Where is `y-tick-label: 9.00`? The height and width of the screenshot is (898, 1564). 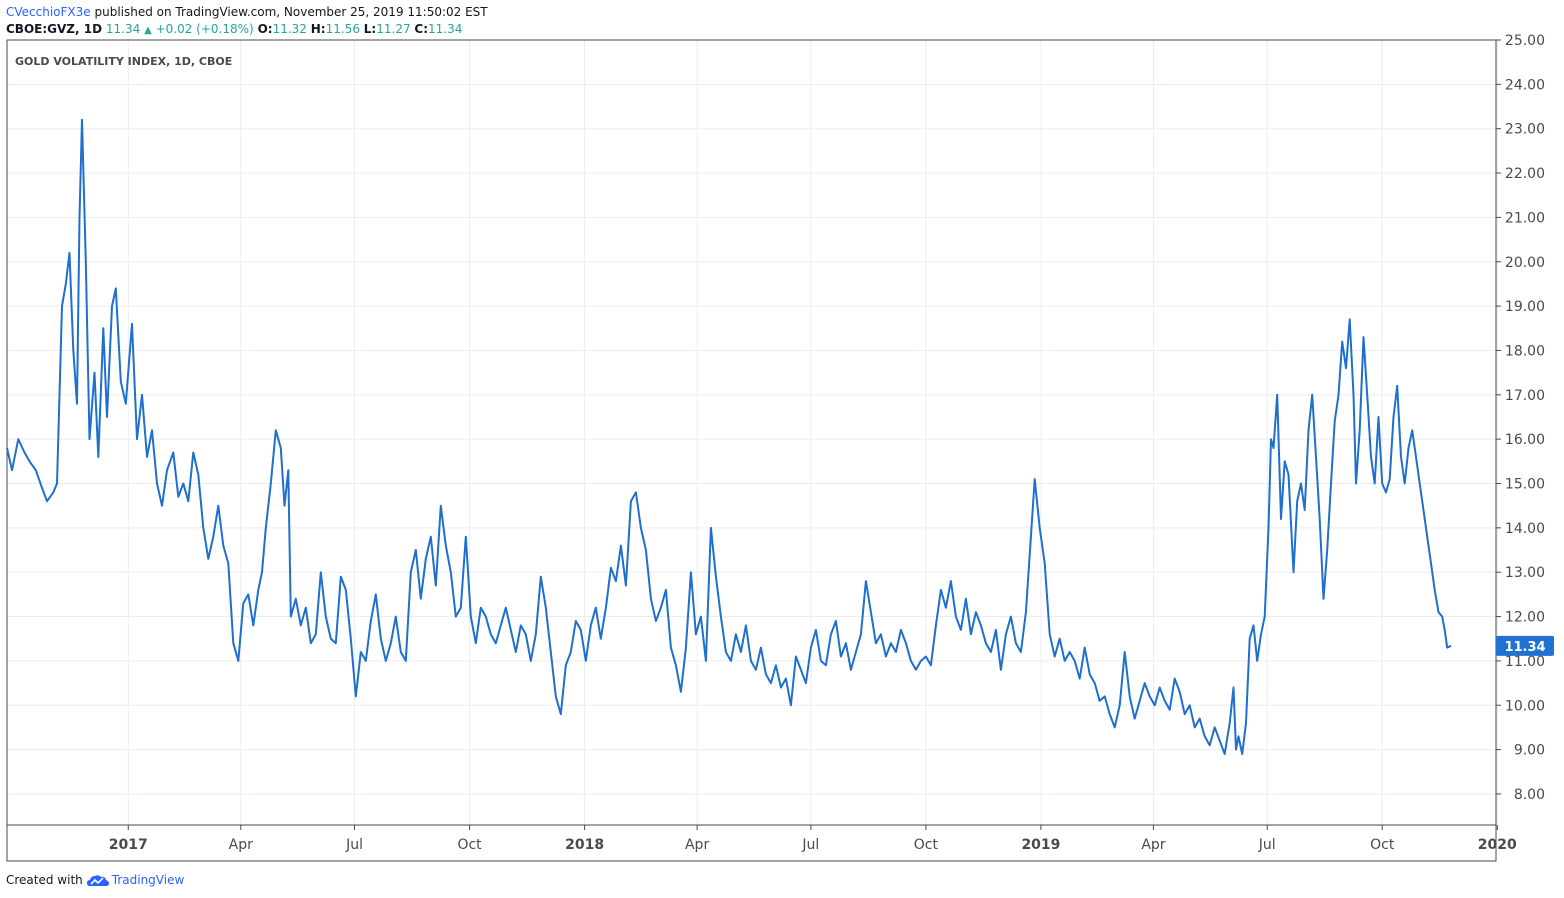
y-tick-label: 9.00 is located at coordinates (1529, 751).